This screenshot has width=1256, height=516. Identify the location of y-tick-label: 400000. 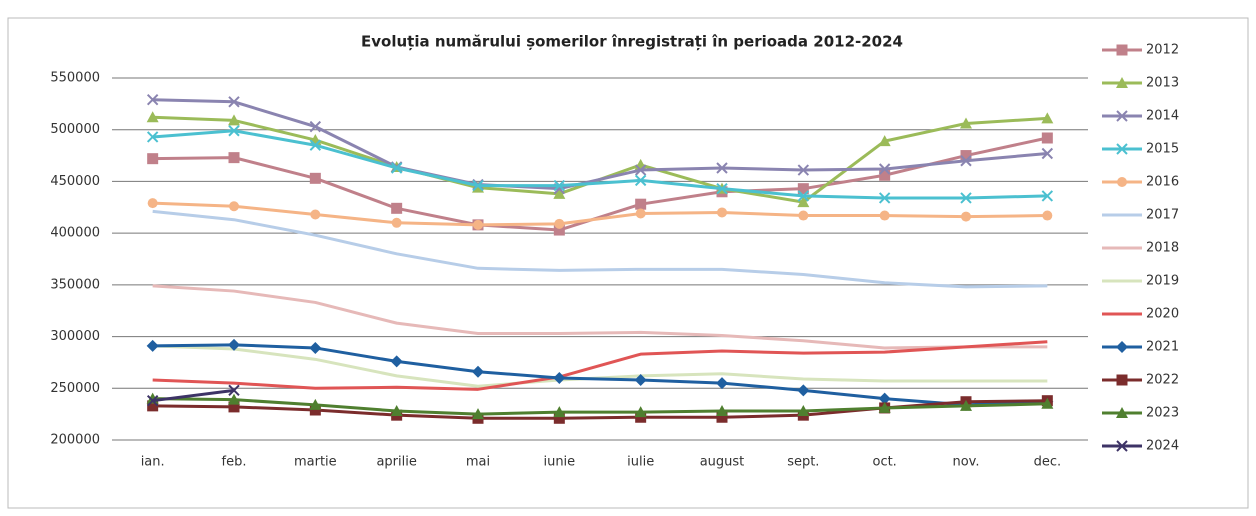
(75, 233).